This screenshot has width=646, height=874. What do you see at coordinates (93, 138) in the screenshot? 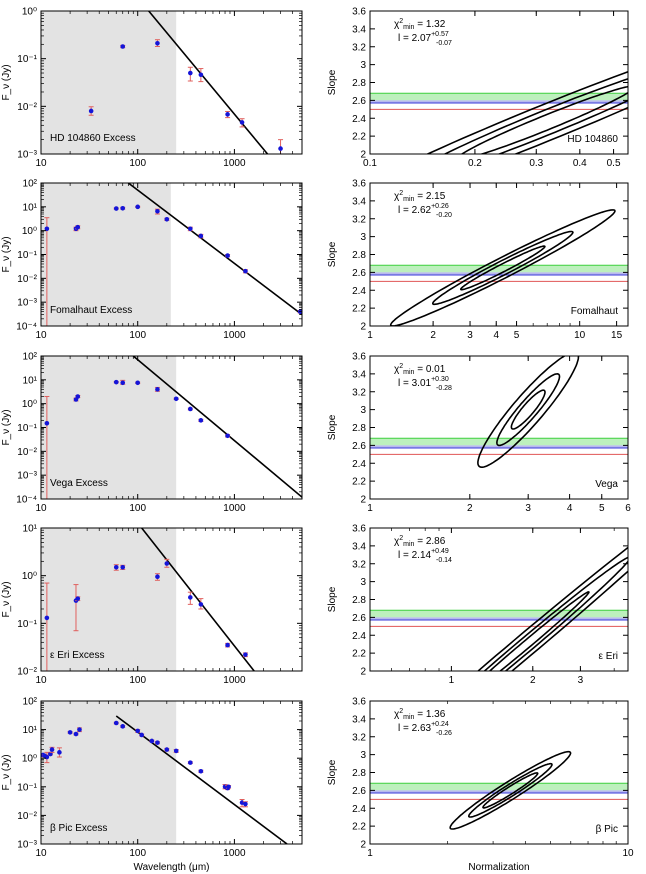
I see `panel-label: HD 104860 Excess` at bounding box center [93, 138].